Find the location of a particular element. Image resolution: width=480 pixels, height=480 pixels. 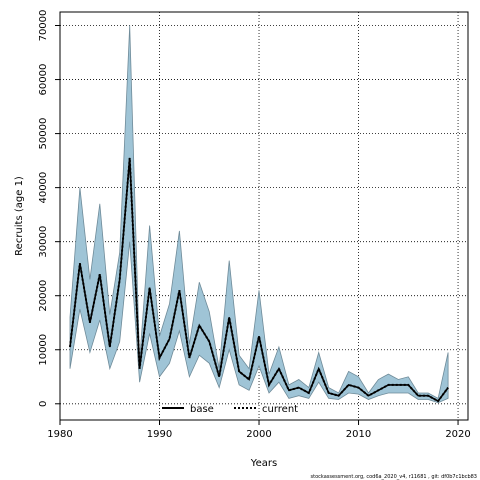

legend-label-current: current is located at coordinates (280, 409).